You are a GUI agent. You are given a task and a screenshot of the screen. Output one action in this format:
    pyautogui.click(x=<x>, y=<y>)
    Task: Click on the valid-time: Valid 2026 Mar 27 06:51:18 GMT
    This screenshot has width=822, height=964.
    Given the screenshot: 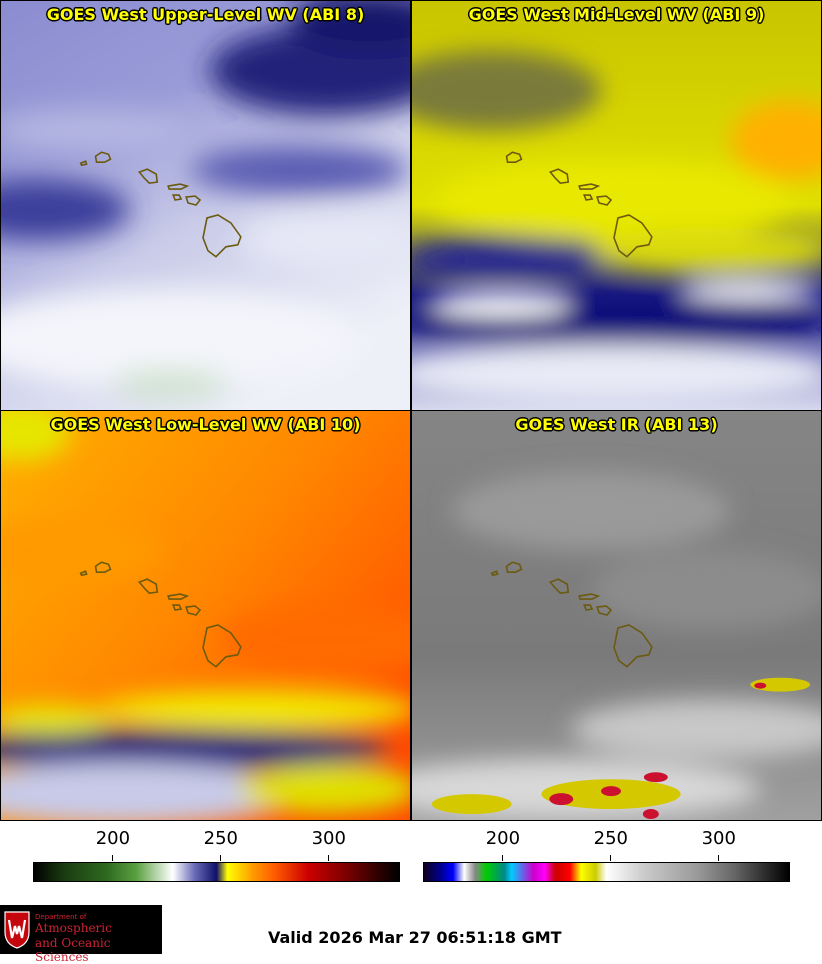 What is the action you would take?
    pyautogui.click(x=415, y=937)
    